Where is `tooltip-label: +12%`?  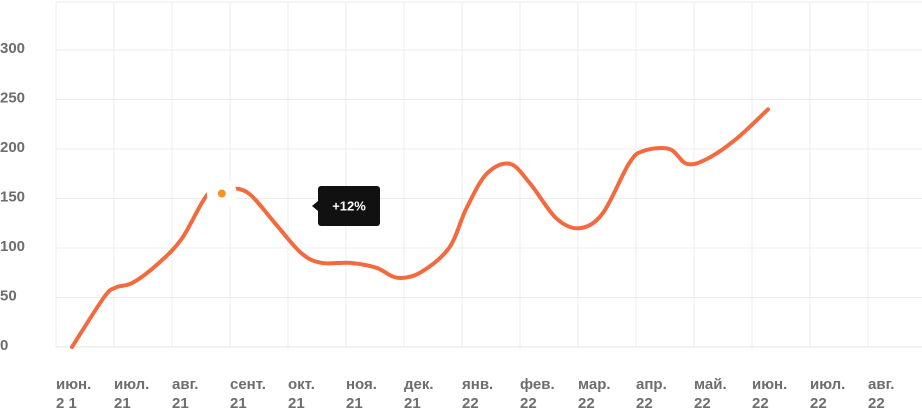
tooltip-label: +12% is located at coordinates (349, 205).